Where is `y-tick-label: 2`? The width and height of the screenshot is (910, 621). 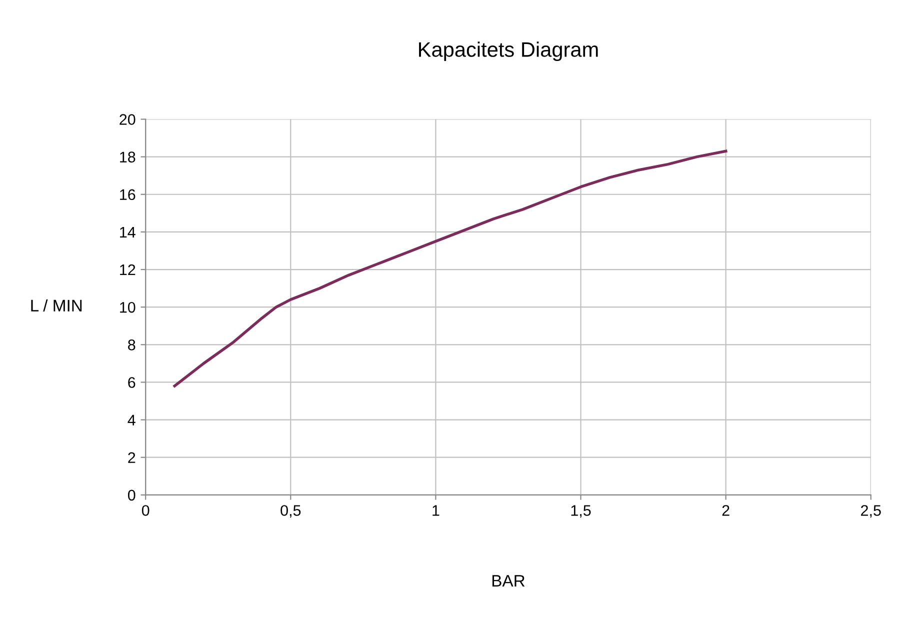 y-tick-label: 2 is located at coordinates (132, 457).